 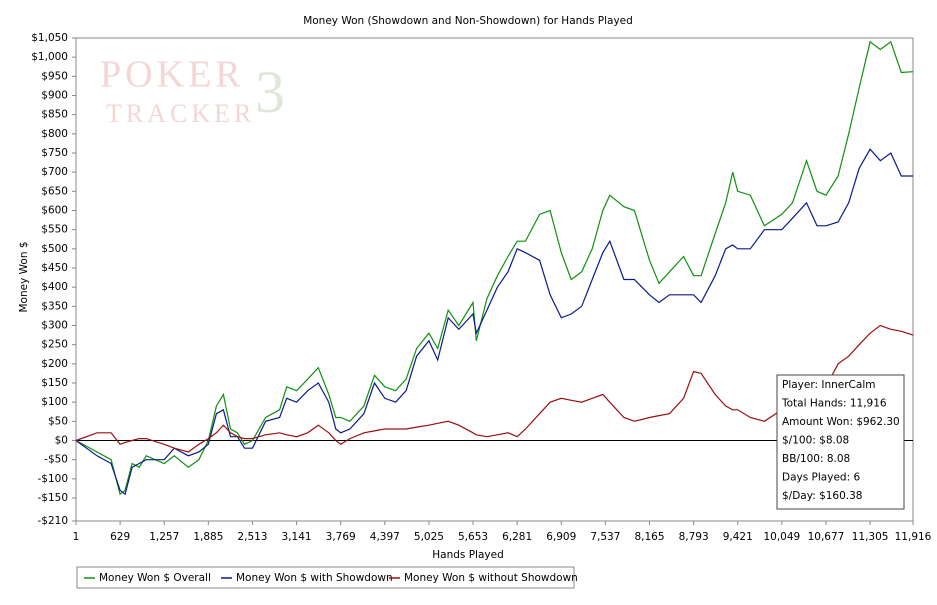 I want to click on x-tick-label: 3,141, so click(x=297, y=537).